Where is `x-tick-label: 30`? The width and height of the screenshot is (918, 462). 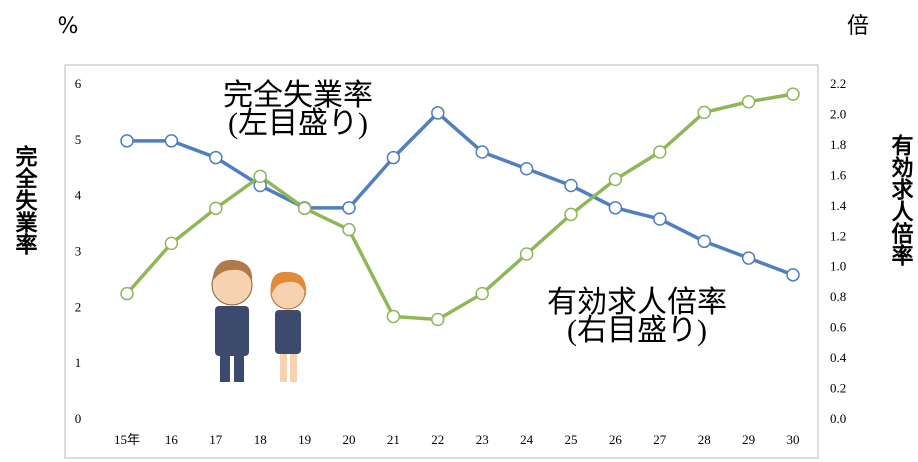 x-tick-label: 30 is located at coordinates (793, 439).